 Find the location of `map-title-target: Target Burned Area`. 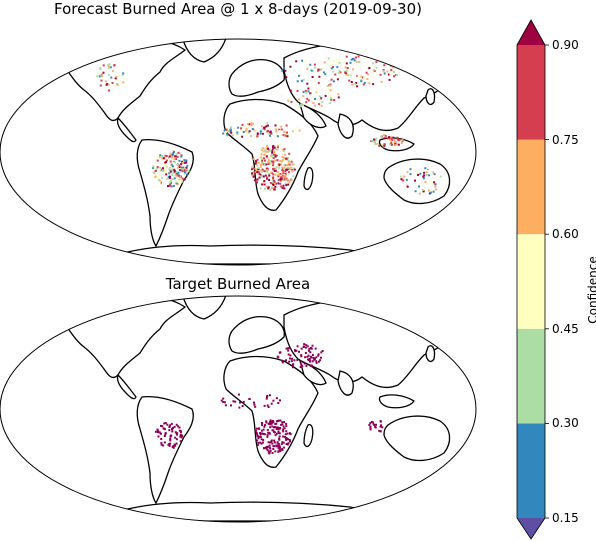

map-title-target: Target Burned Area is located at coordinates (238, 284).